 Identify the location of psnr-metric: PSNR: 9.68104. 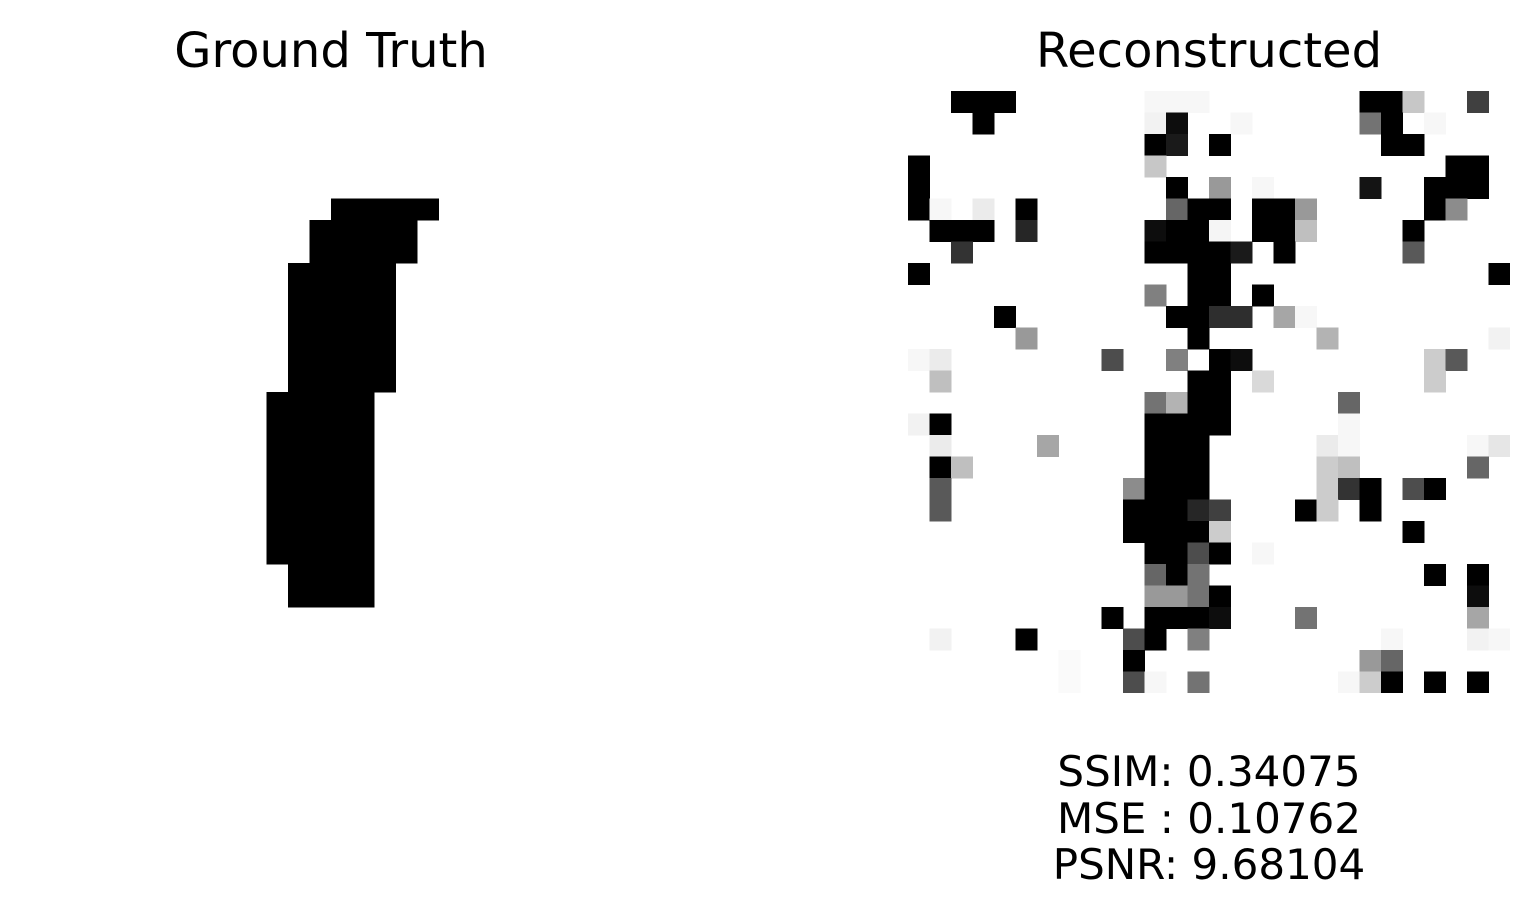
(1209, 864).